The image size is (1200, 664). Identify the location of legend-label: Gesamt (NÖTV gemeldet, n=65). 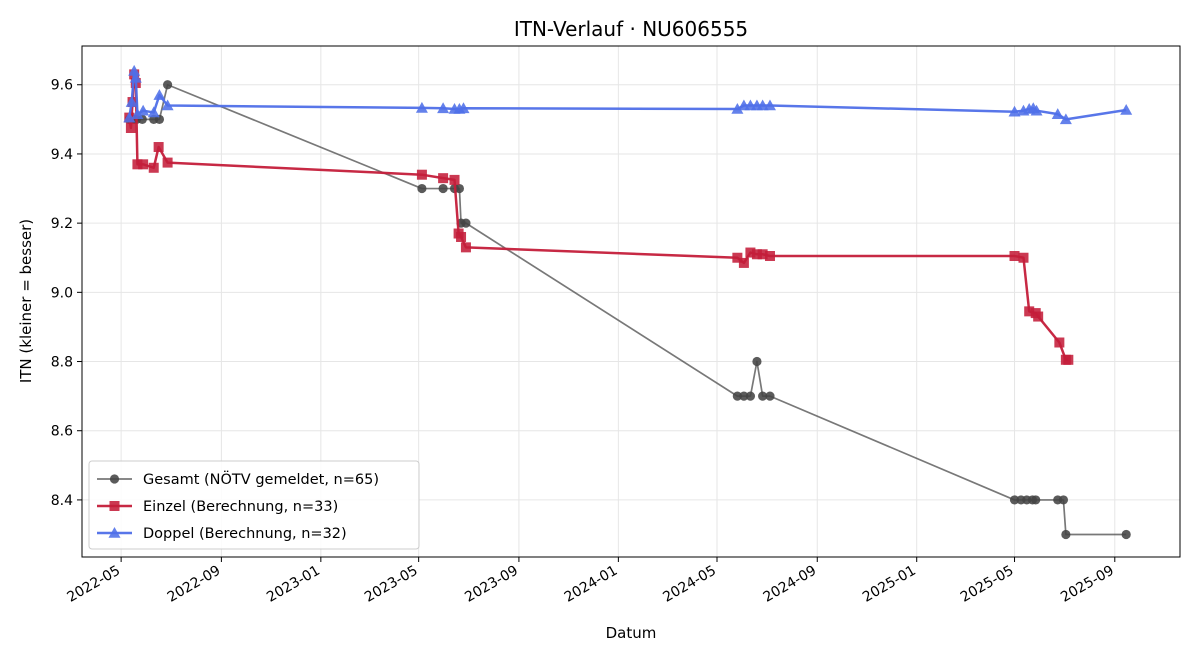
(261, 479).